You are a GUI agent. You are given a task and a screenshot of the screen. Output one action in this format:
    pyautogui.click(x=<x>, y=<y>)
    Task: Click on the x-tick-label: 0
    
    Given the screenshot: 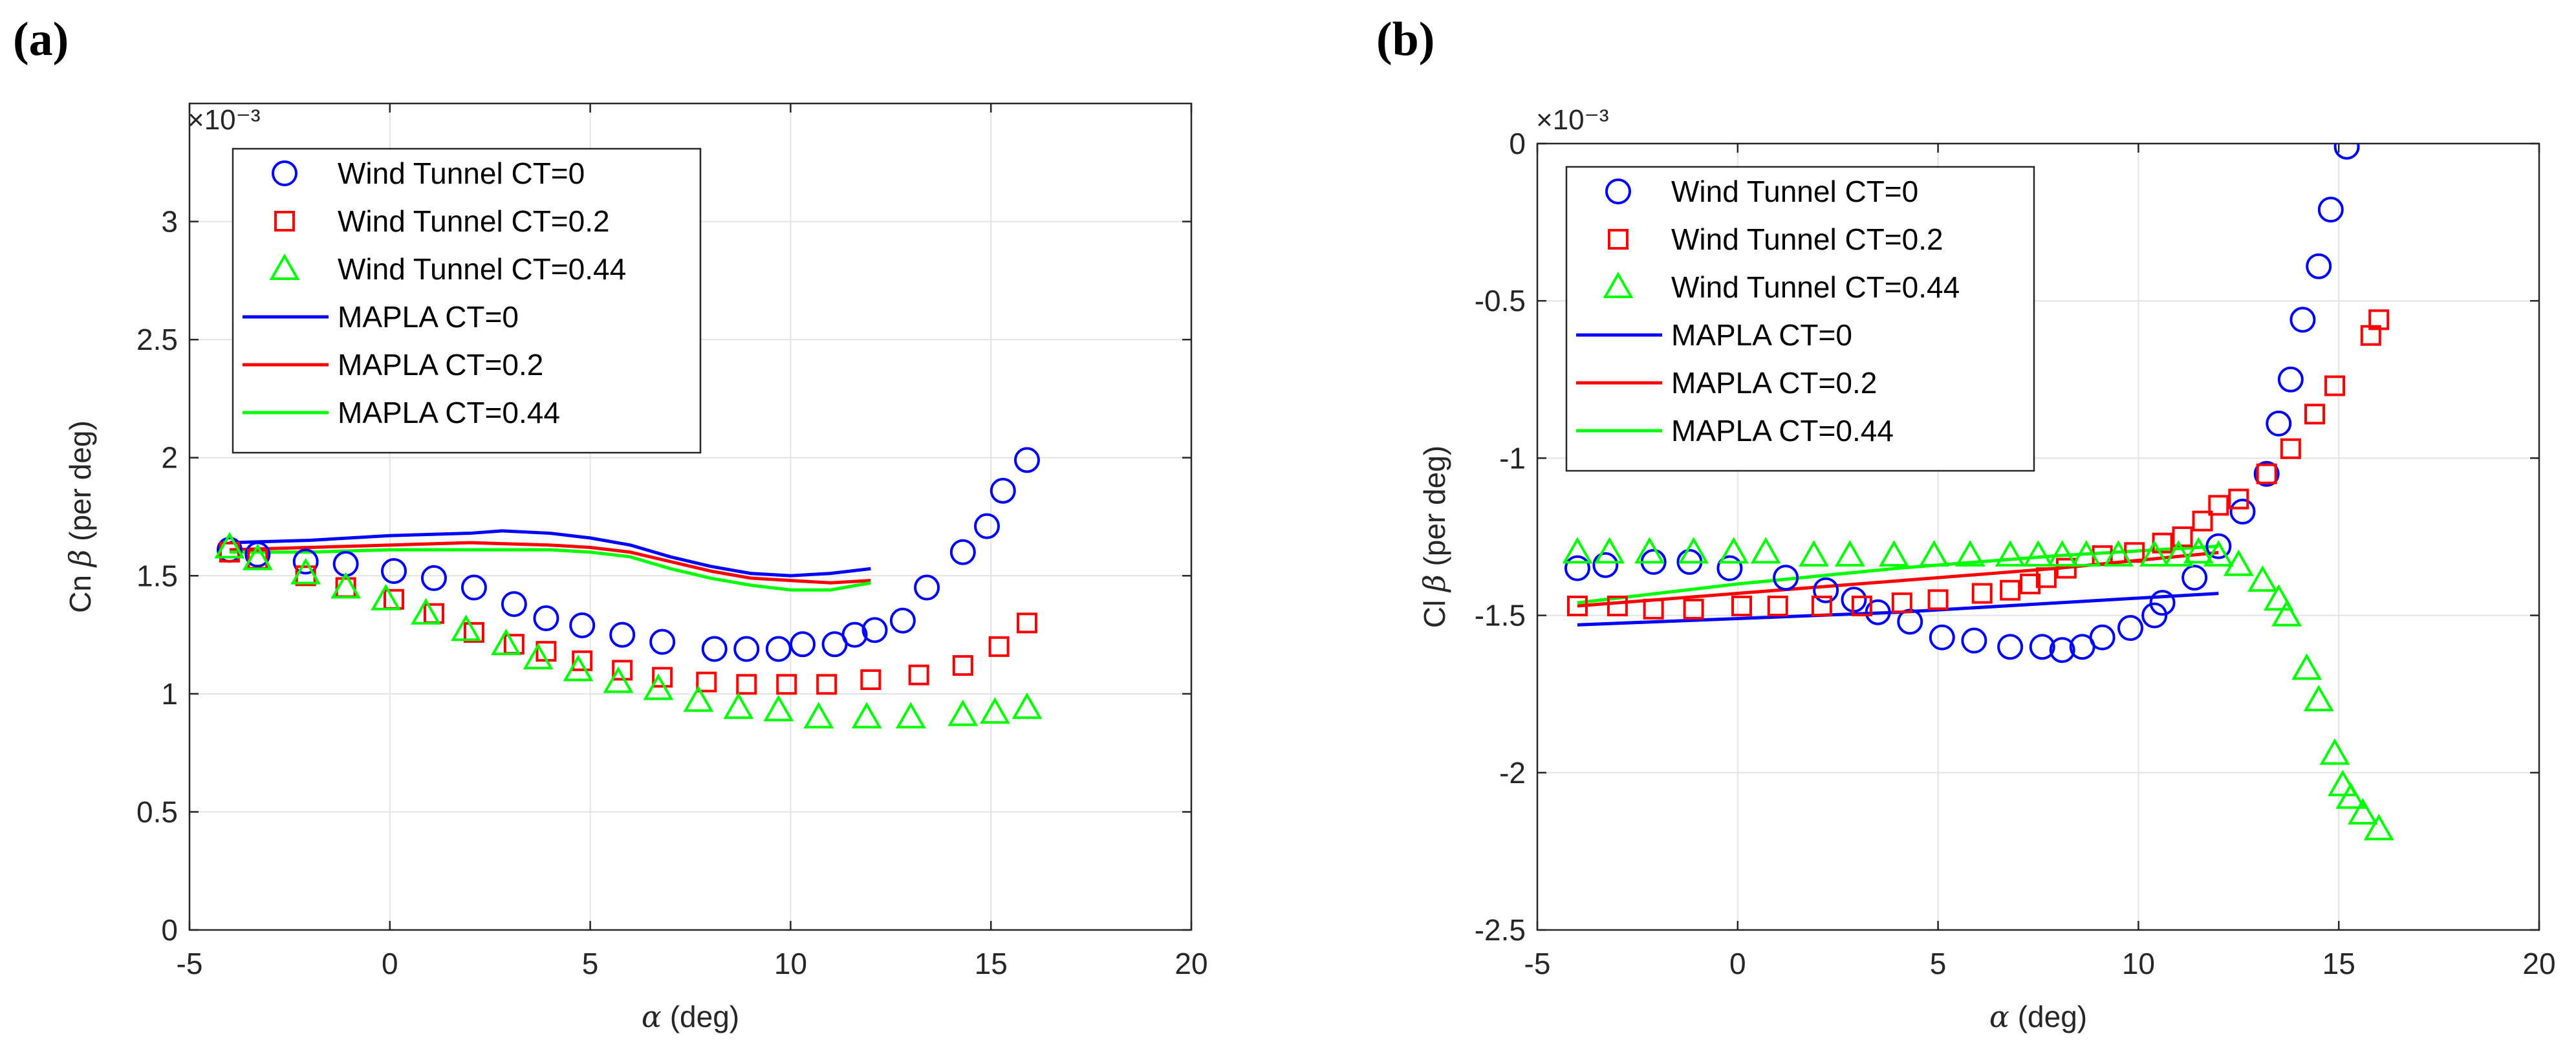 What is the action you would take?
    pyautogui.click(x=390, y=964)
    